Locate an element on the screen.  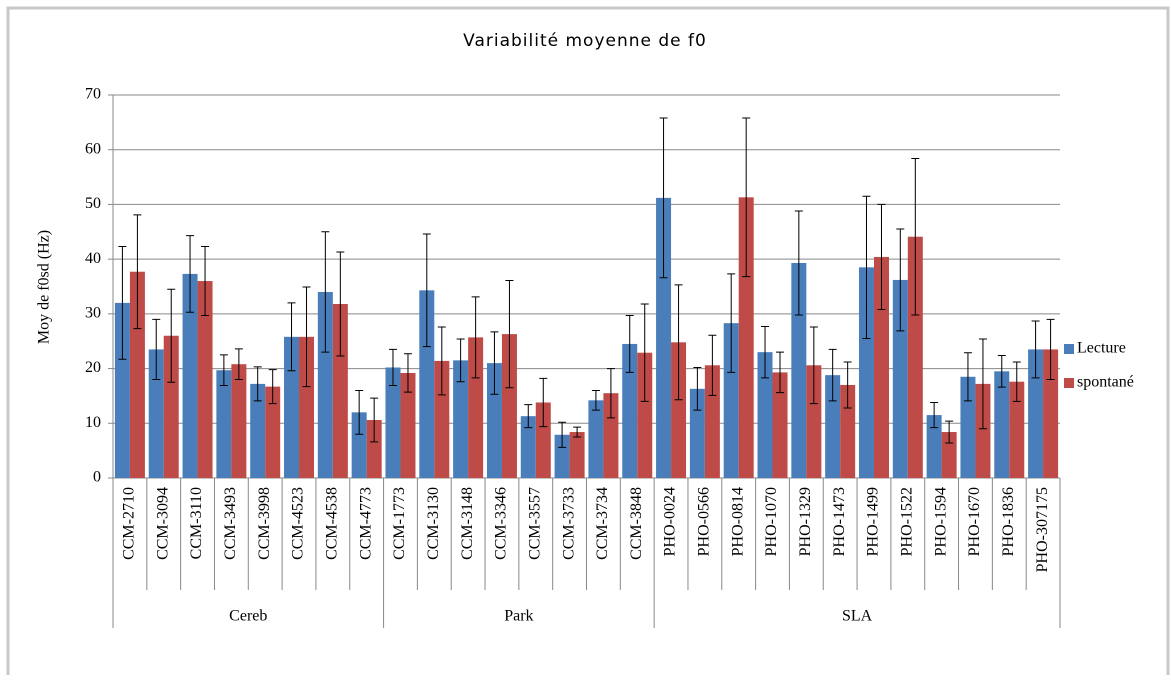
x-tick-label: CCM-3493 is located at coordinates (230, 523).